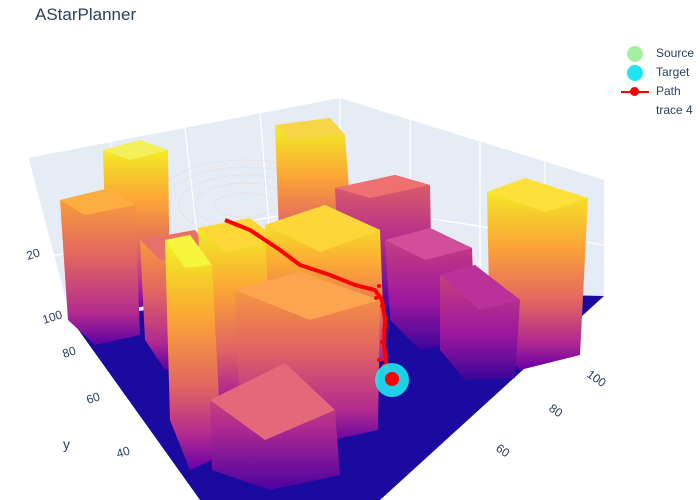 The image size is (700, 500). What do you see at coordinates (66, 444) in the screenshot?
I see `y-axis-title: y` at bounding box center [66, 444].